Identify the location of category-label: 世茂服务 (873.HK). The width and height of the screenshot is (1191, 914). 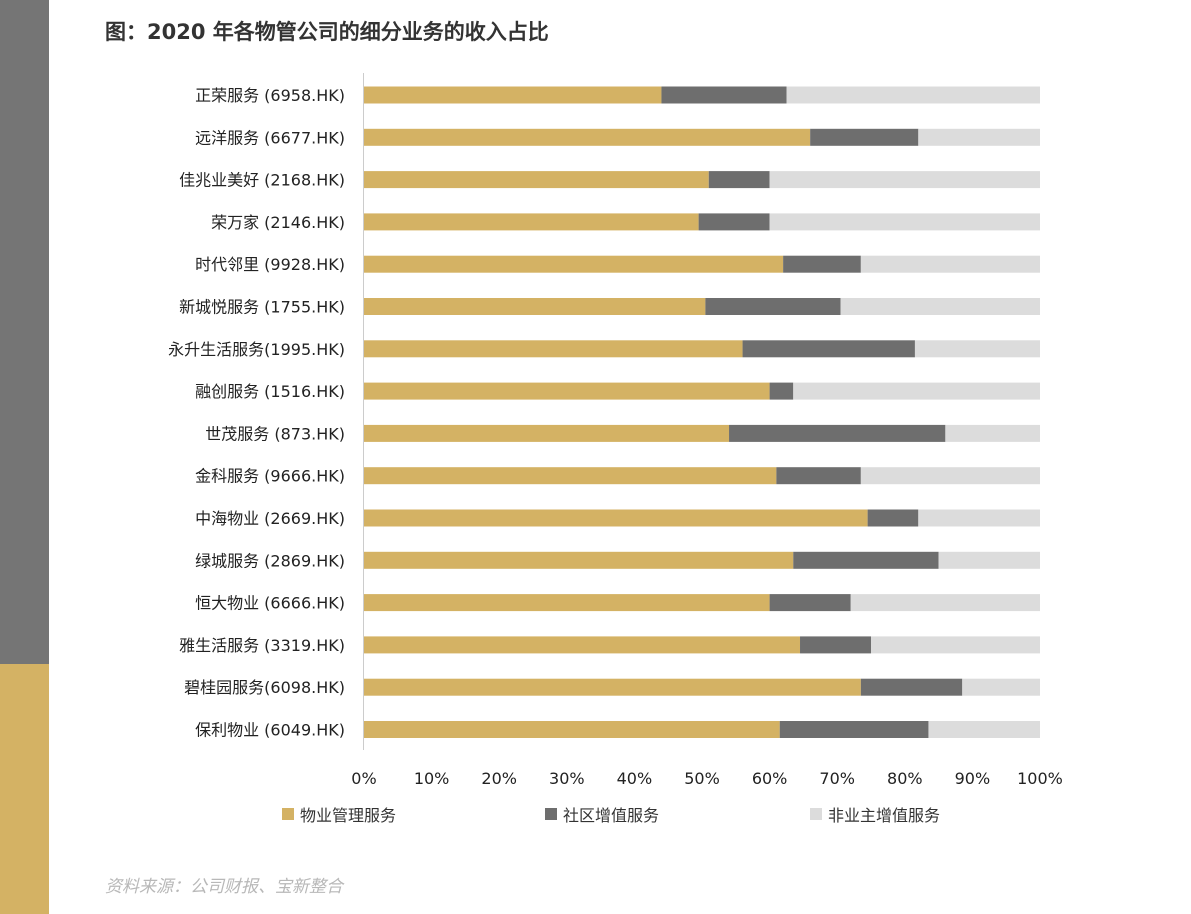
(275, 433).